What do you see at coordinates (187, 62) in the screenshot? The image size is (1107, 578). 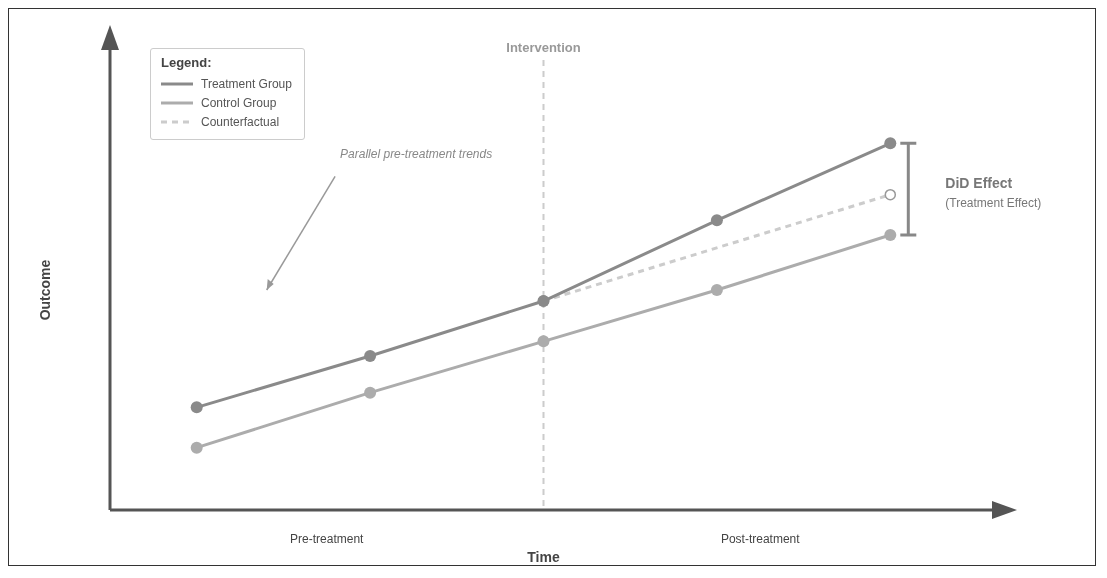 I see `legend-title: Legend:` at bounding box center [187, 62].